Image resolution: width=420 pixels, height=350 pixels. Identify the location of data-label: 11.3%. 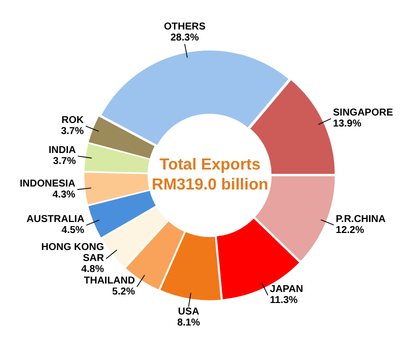
(284, 300).